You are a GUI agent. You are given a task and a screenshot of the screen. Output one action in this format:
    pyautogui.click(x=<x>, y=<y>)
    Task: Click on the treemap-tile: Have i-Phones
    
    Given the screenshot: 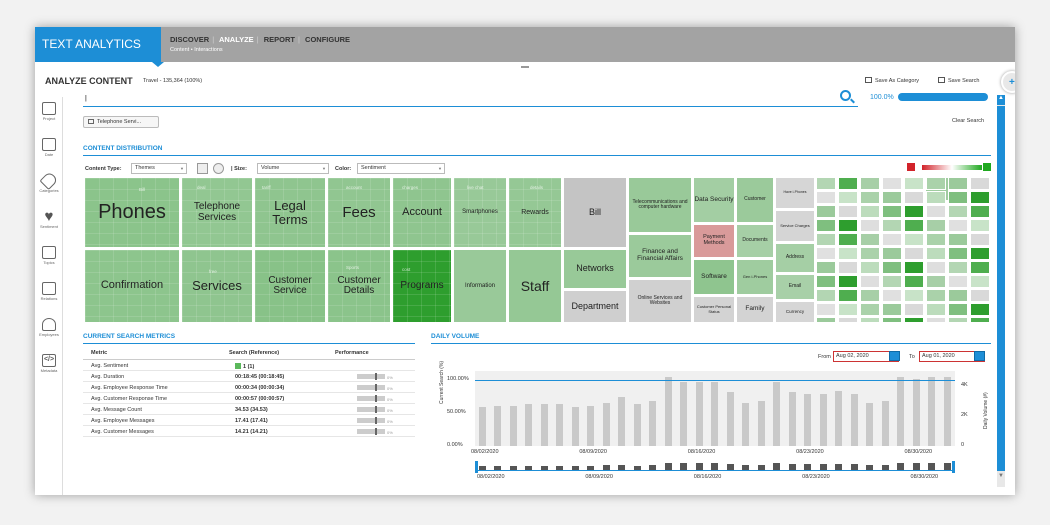 What is the action you would take?
    pyautogui.click(x=795, y=193)
    